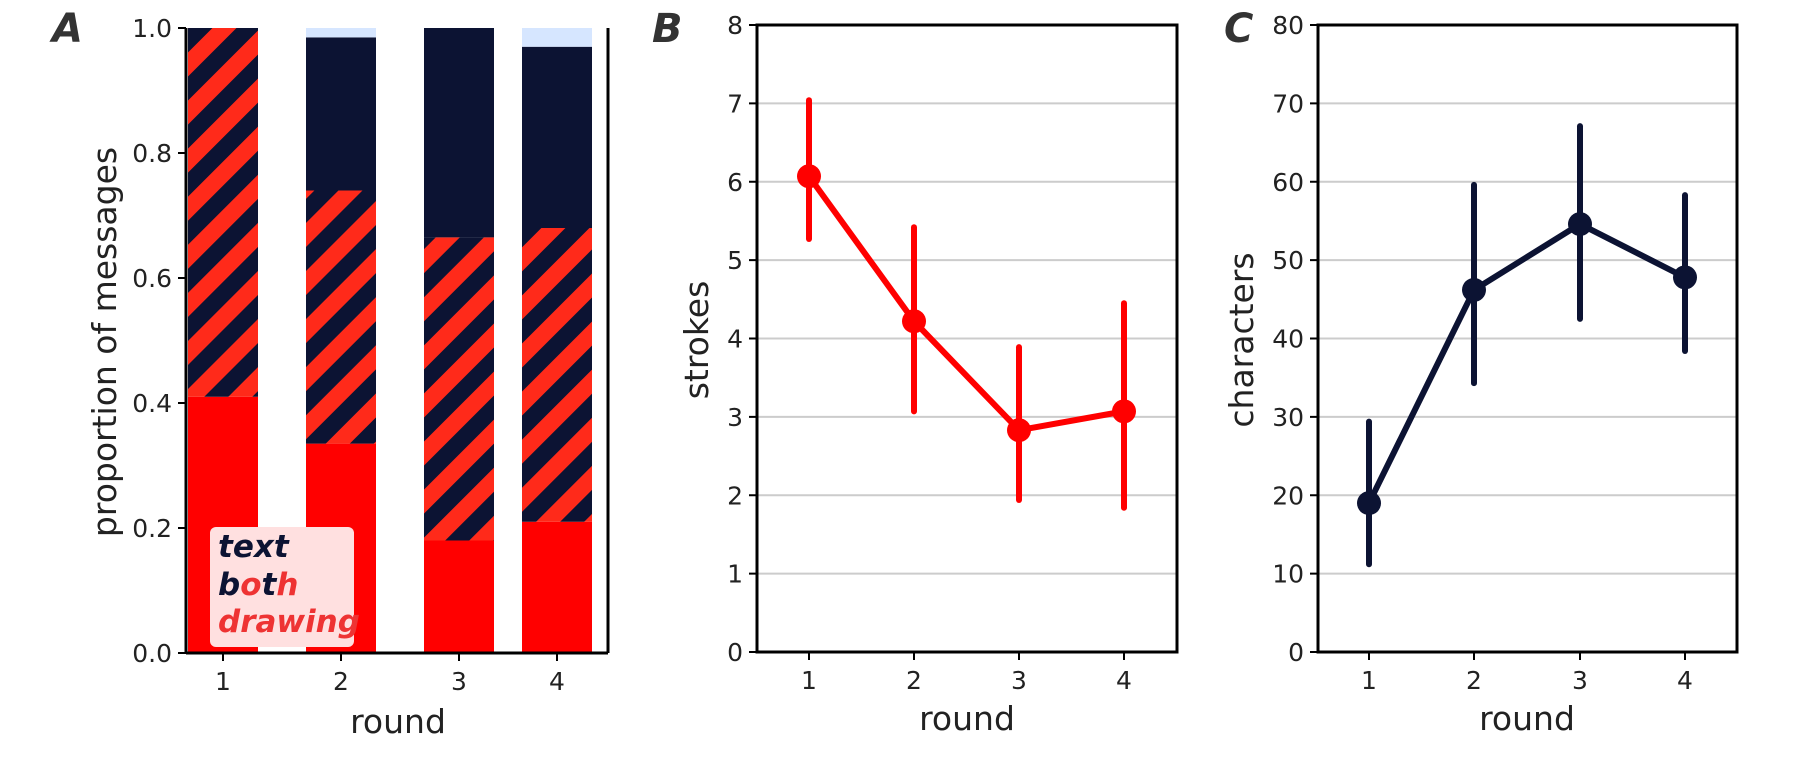 The height and width of the screenshot is (782, 1797). Describe the element at coordinates (1288, 574) in the screenshot. I see `y-tick-label: 10` at that location.